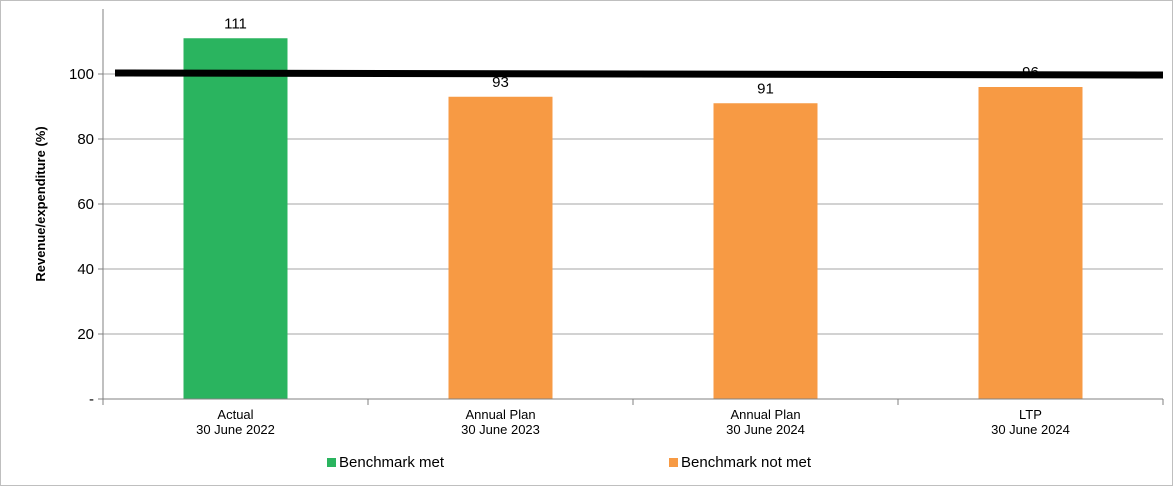 This screenshot has height=490, width=1173. Describe the element at coordinates (765, 414) in the screenshot. I see `category-label-3-line-1: Annual Plan` at that location.